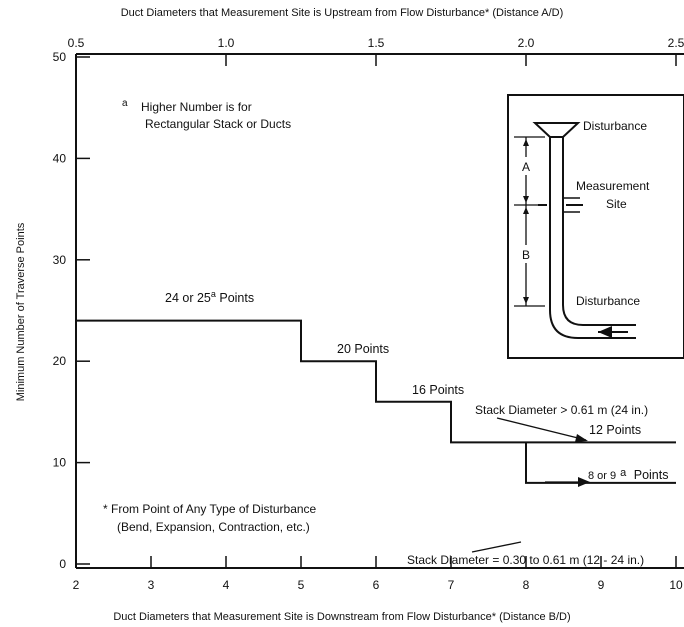 The height and width of the screenshot is (627, 684). What do you see at coordinates (60, 463) in the screenshot?
I see `y-tick-label-1: 10` at bounding box center [60, 463].